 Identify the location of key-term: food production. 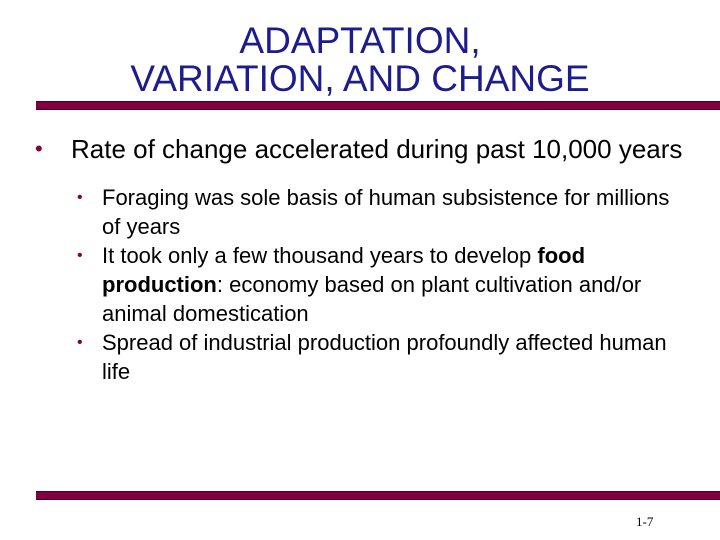
(344, 270).